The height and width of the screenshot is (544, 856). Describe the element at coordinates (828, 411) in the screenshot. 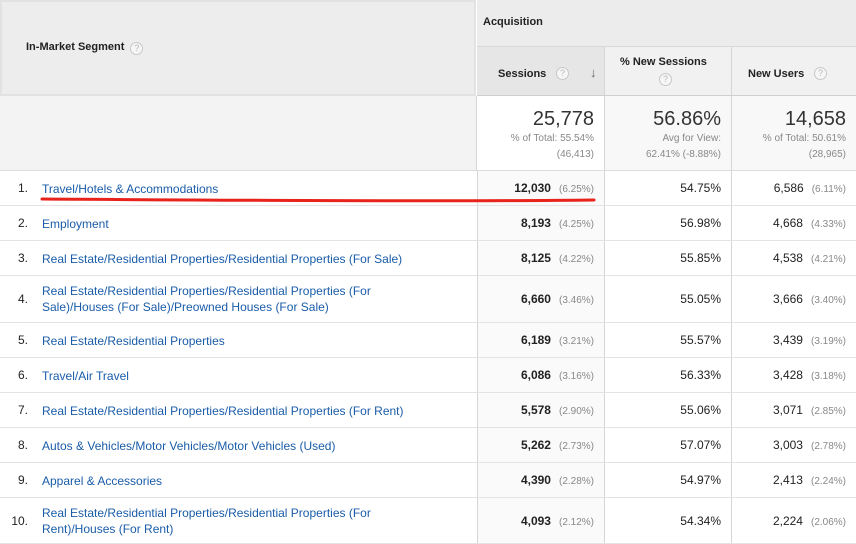

I see `new-users-percent: (2.85%)` at that location.